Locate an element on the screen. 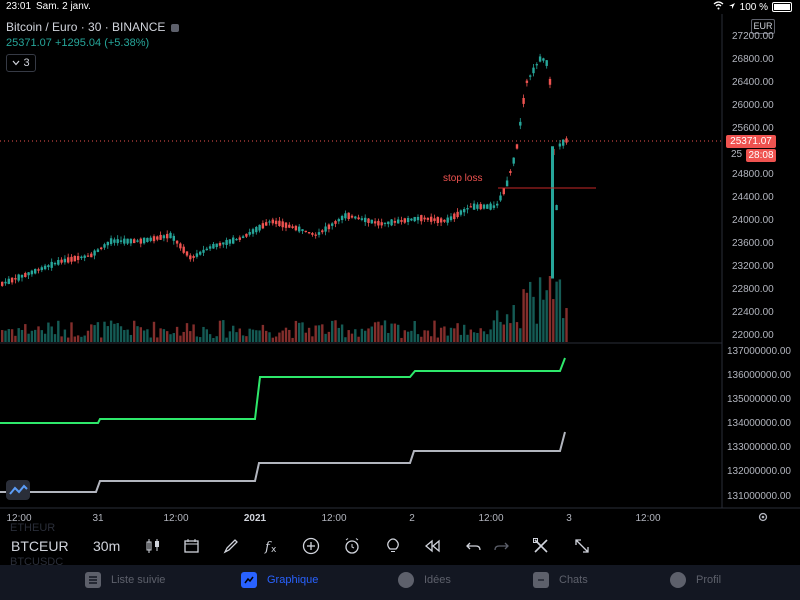 The height and width of the screenshot is (600, 800). symbol-selector: BTCEUR is located at coordinates (40, 546).